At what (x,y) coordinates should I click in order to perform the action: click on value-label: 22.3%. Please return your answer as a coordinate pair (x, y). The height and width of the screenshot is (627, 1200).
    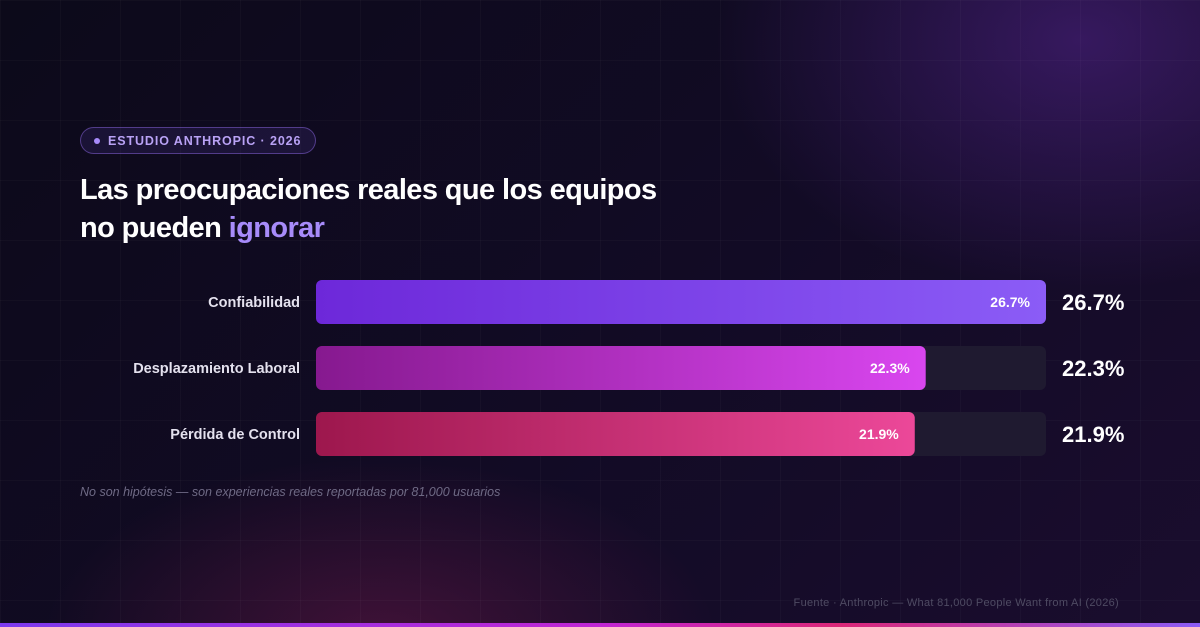
    Looking at the image, I should click on (1093, 368).